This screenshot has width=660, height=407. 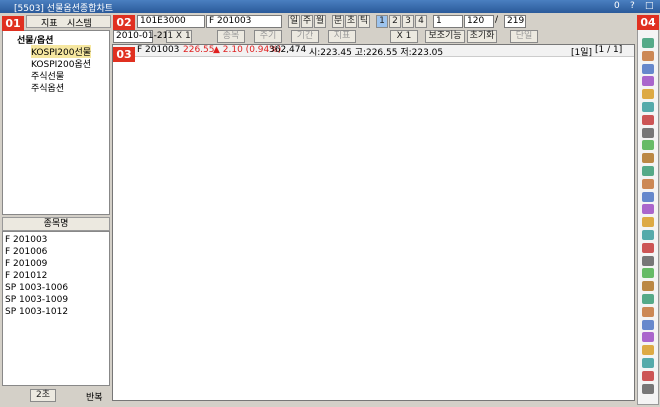 What do you see at coordinates (124, 54) in the screenshot?
I see `badge: 03` at bounding box center [124, 54].